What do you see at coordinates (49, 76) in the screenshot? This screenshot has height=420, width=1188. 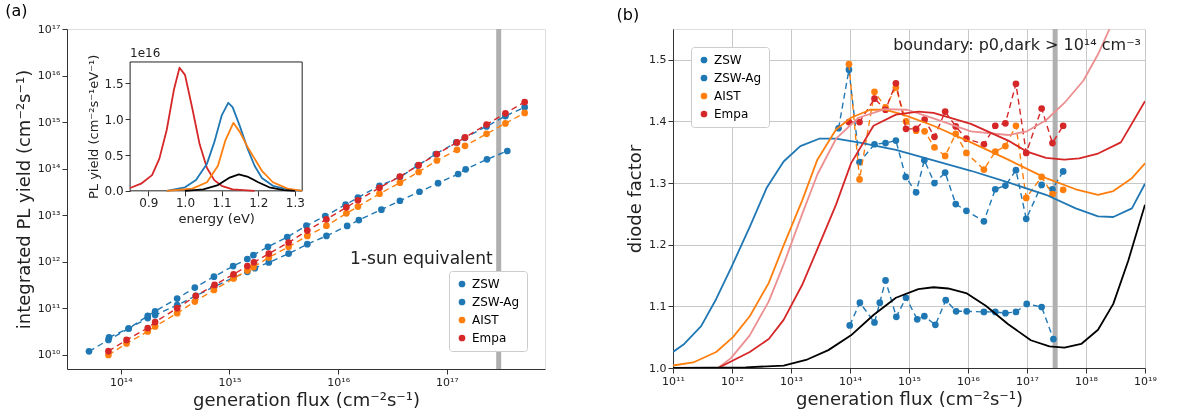 I see `y-tick-label: 10¹⁶` at bounding box center [49, 76].